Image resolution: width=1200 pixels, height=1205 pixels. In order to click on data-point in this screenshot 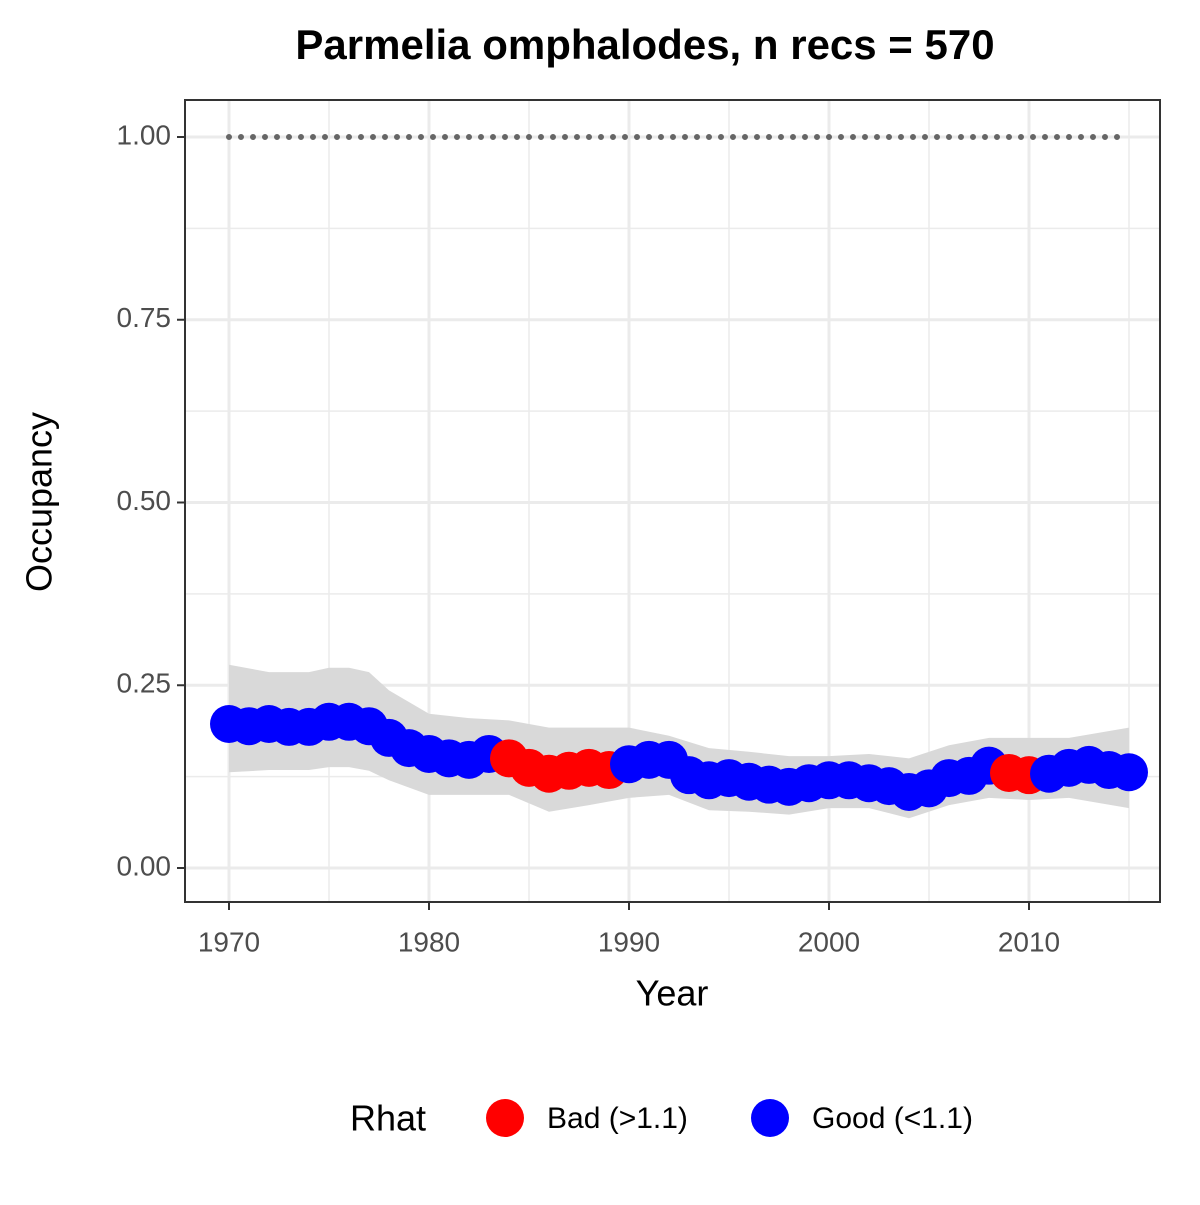, I will do `click(1129, 772)`.